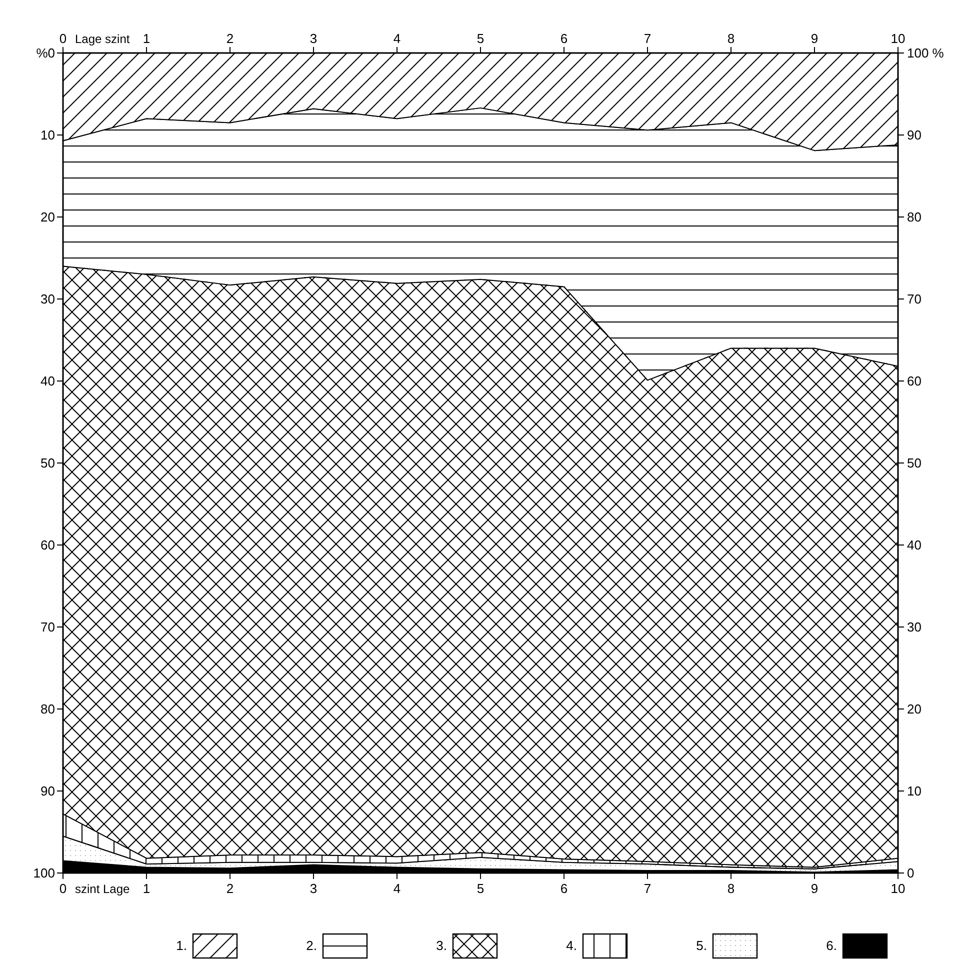 This screenshot has width=966, height=969. I want to click on x-tick-label: 8, so click(731, 38).